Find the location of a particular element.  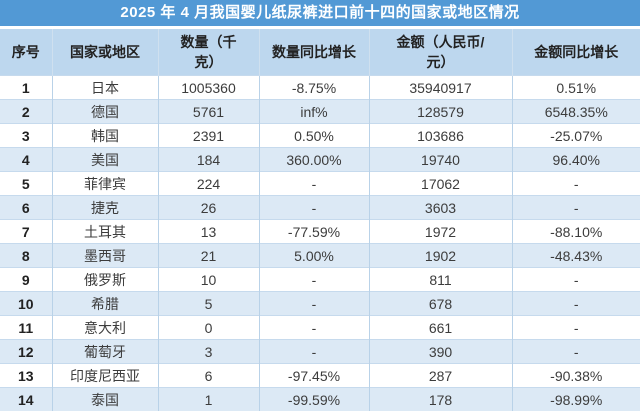

cell-amount_cny: 811 is located at coordinates (440, 279).